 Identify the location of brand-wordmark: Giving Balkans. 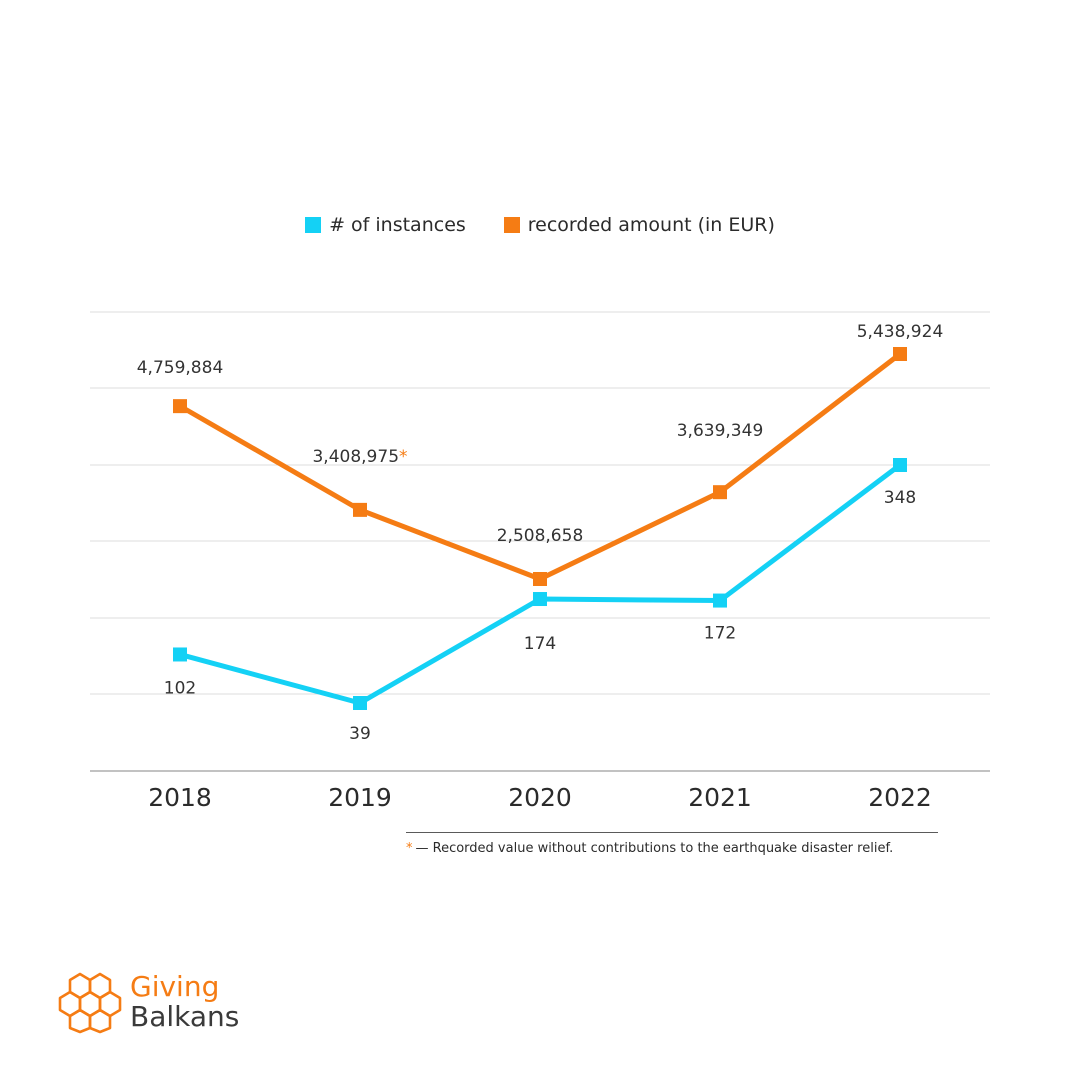
(184, 1002).